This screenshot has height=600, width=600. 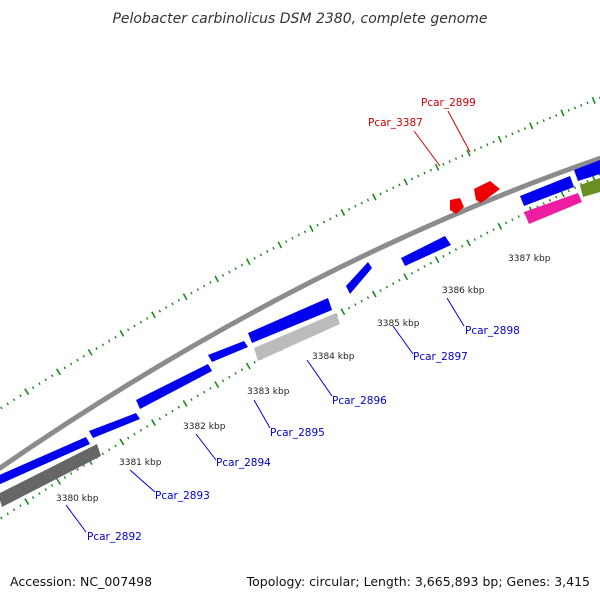 I want to click on kbp-label-3381: 3381 kbp, so click(x=140, y=463).